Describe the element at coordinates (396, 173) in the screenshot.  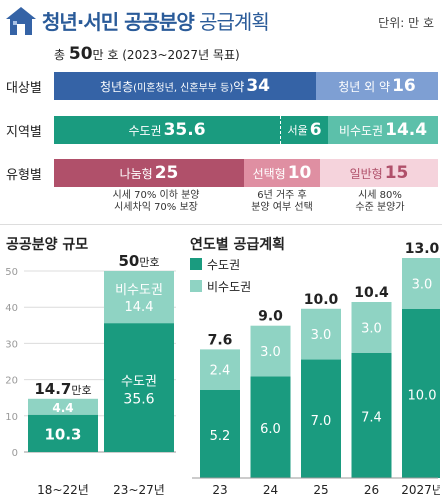
I see `bar-general-value: 15` at that location.